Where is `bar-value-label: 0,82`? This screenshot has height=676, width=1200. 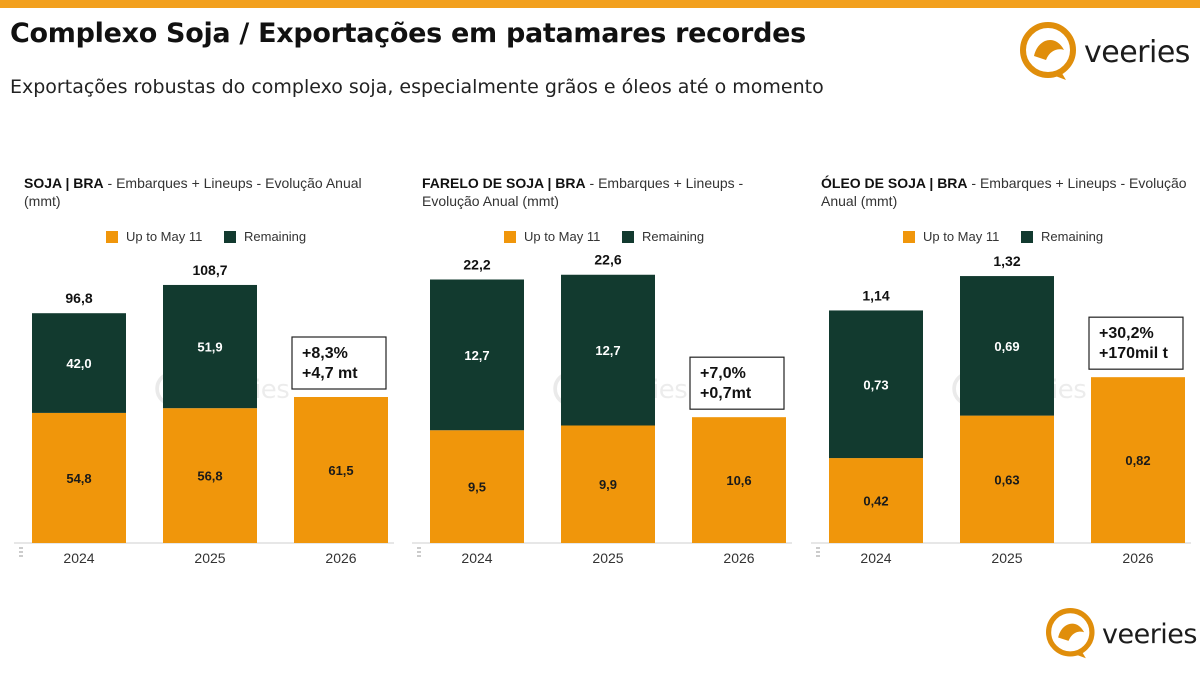 bar-value-label: 0,82 is located at coordinates (1137, 460).